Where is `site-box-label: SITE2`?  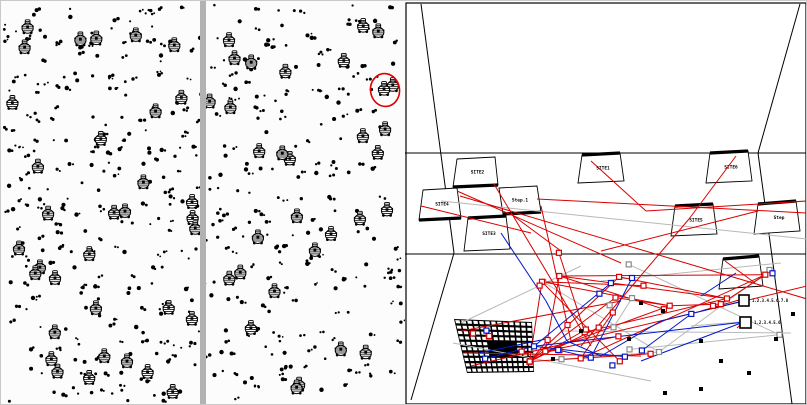
site-box-label: SITE2 is located at coordinates (478, 173).